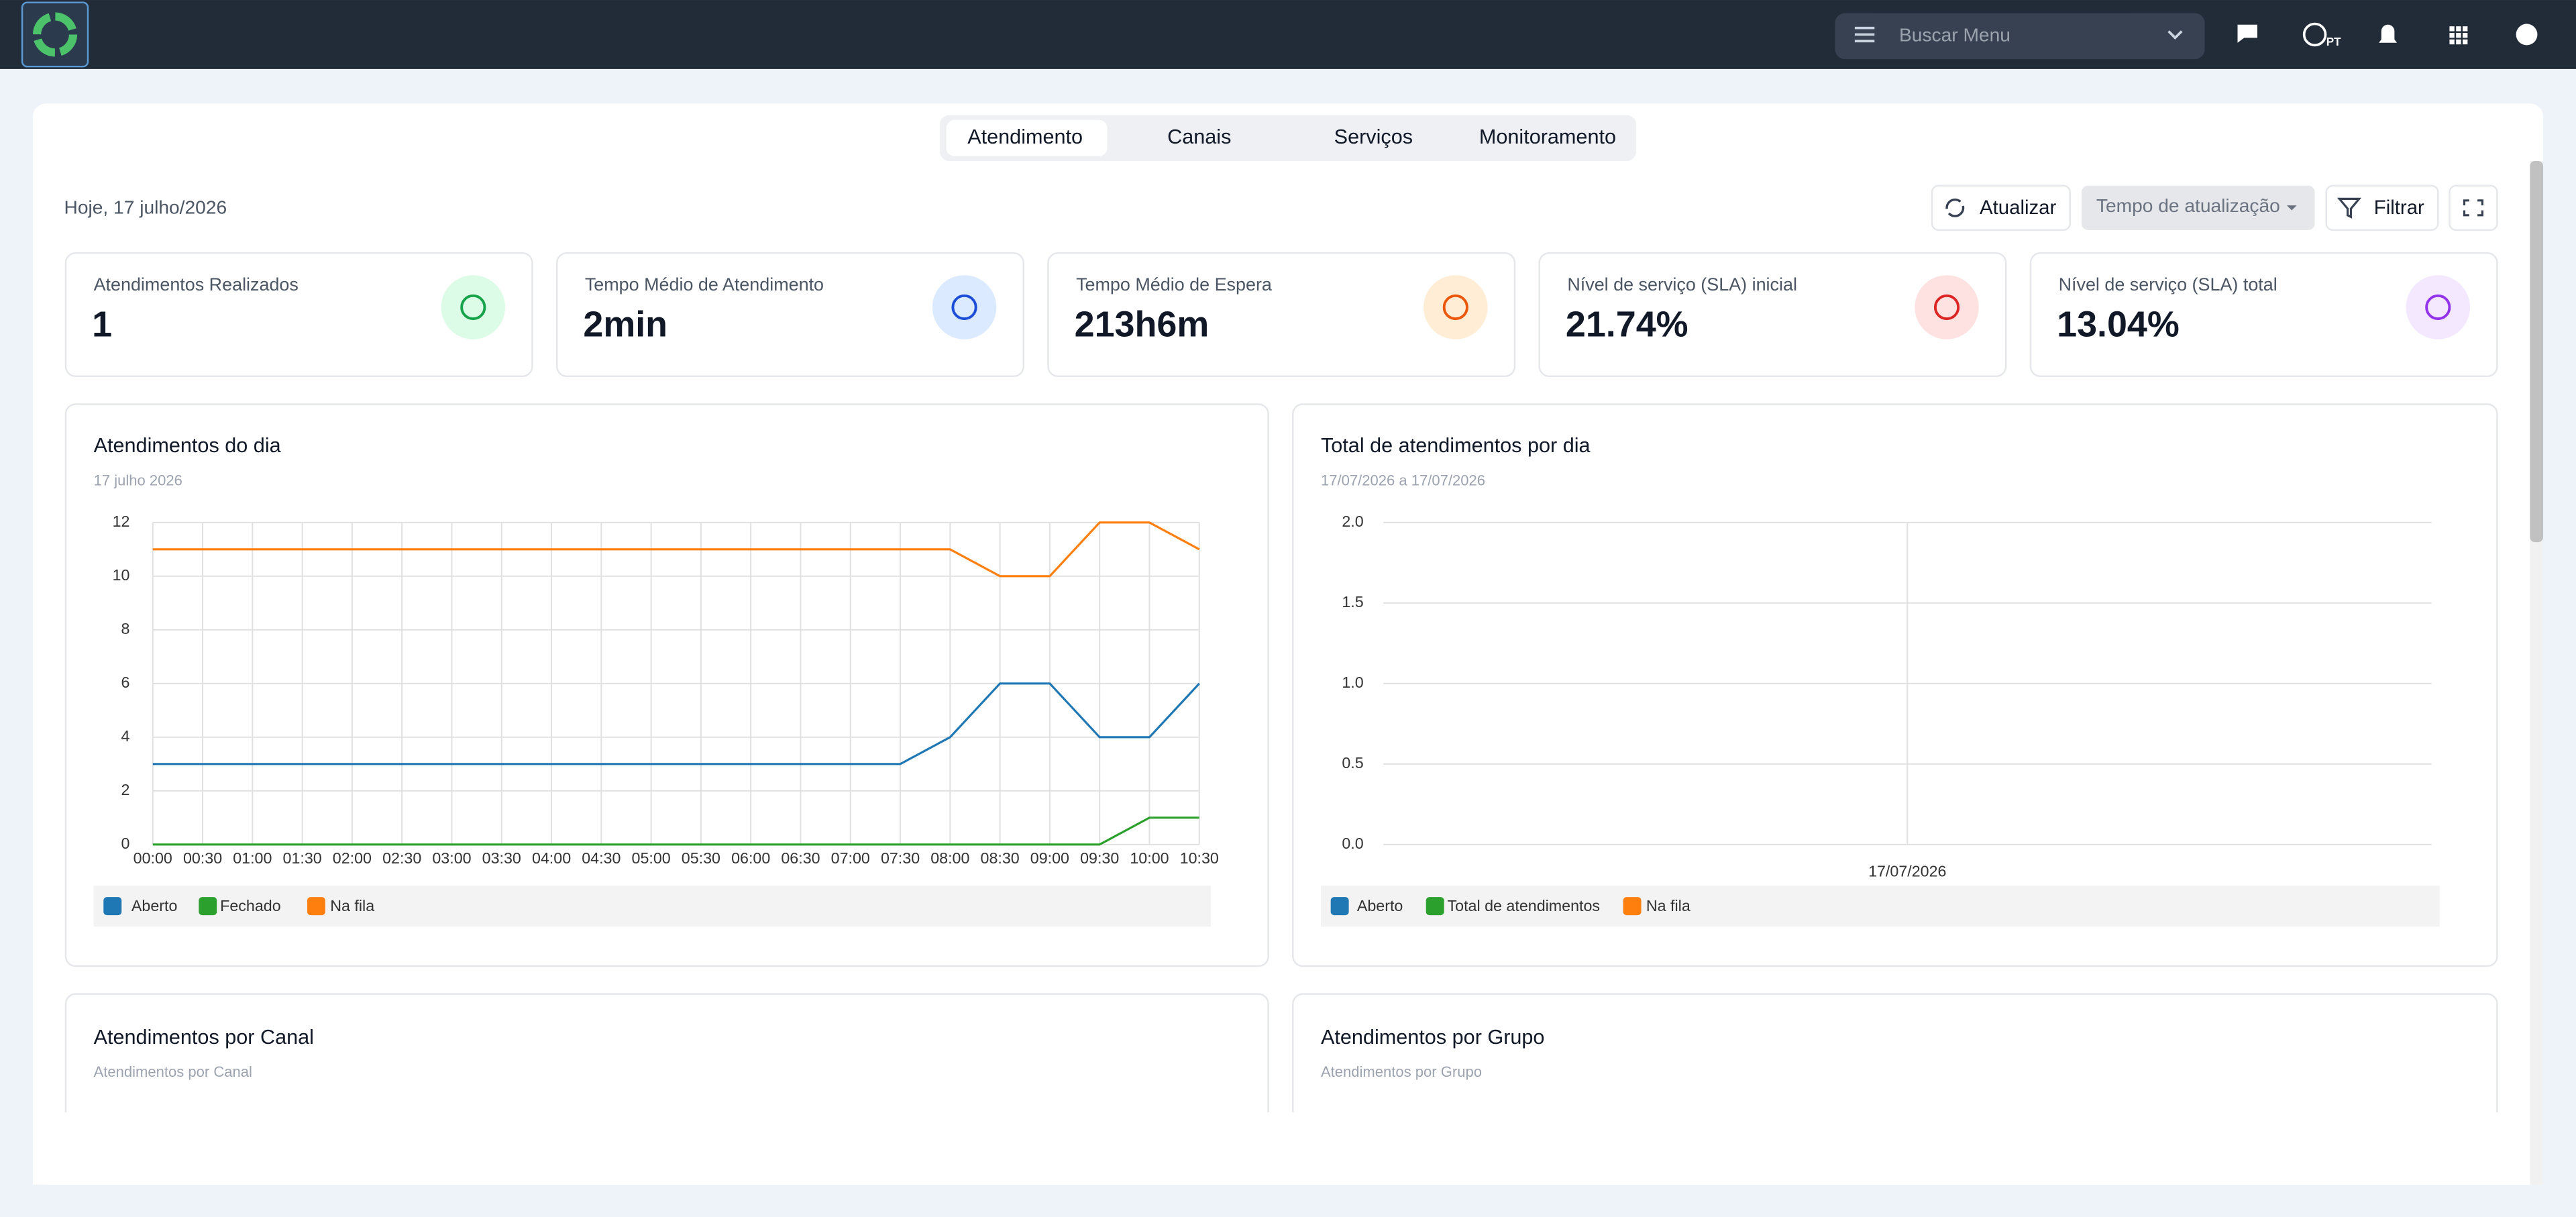  Describe the element at coordinates (1099, 858) in the screenshot. I see `x-tick-label: 09:30` at that location.